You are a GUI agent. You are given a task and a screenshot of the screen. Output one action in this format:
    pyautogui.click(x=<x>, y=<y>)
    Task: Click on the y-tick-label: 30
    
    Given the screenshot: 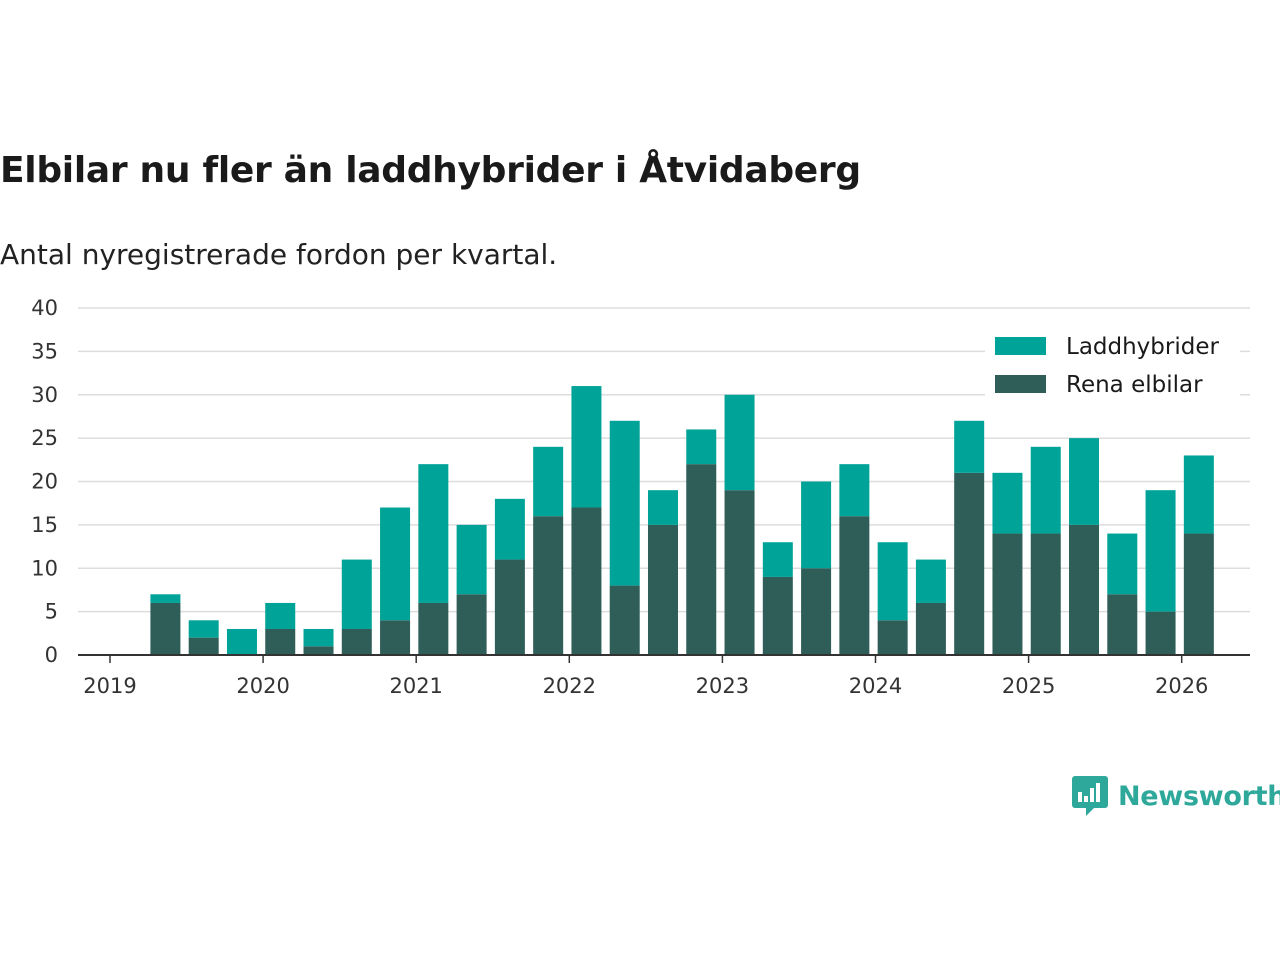 What is the action you would take?
    pyautogui.click(x=44, y=395)
    